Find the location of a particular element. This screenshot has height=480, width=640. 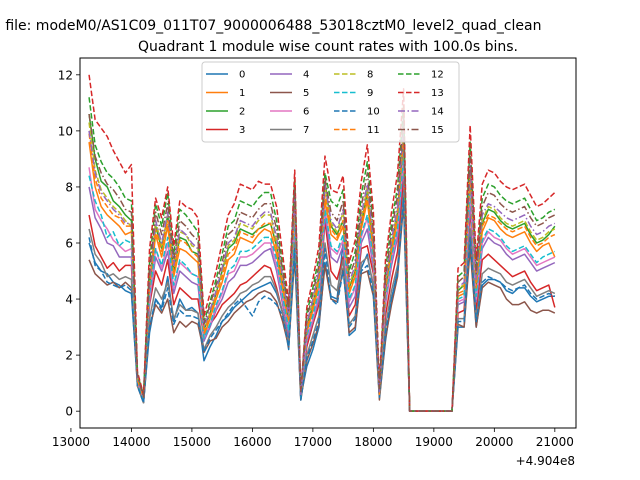

legend-label-10: 10 is located at coordinates (373, 112).